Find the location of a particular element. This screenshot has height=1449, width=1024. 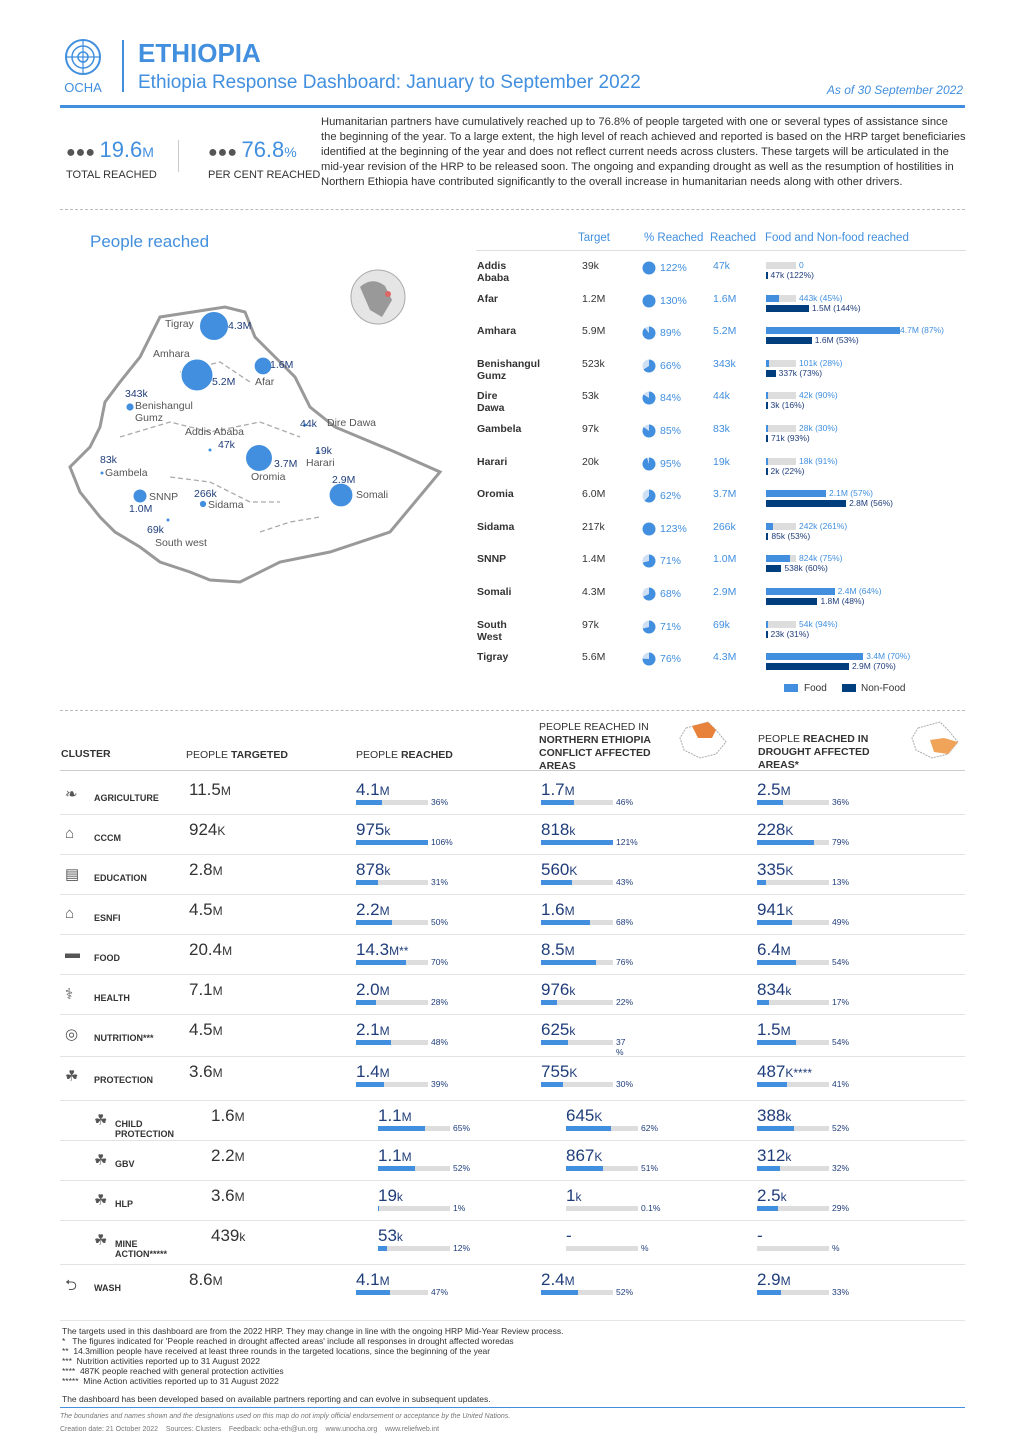

cluster-northern-pct: 46% is located at coordinates (625, 802).